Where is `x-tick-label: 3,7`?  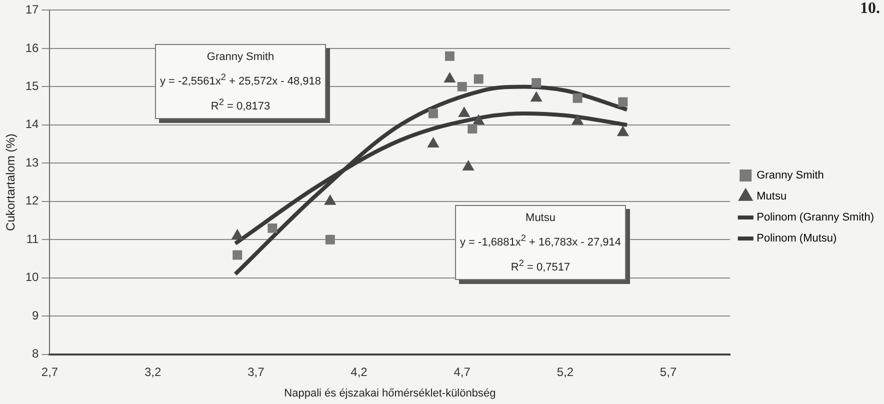
x-tick-label: 3,7 is located at coordinates (256, 371).